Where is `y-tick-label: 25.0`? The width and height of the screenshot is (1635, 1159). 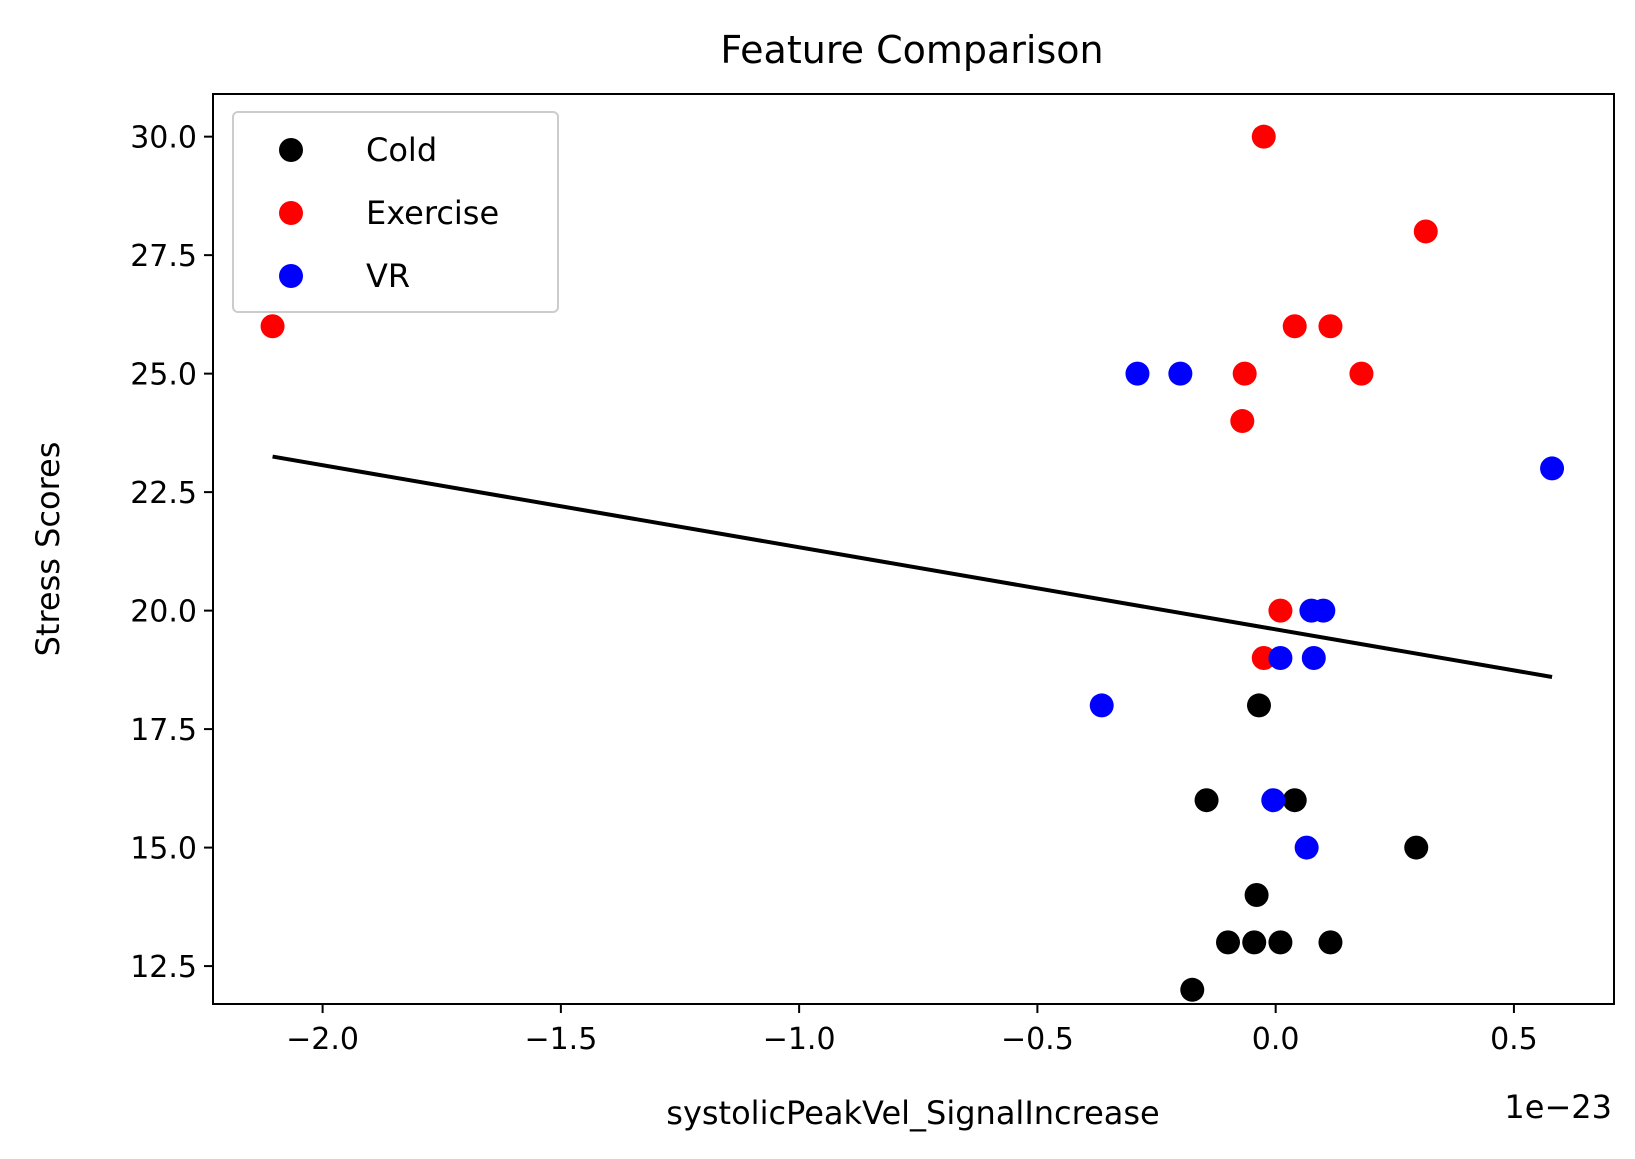 y-tick-label: 25.0 is located at coordinates (163, 375).